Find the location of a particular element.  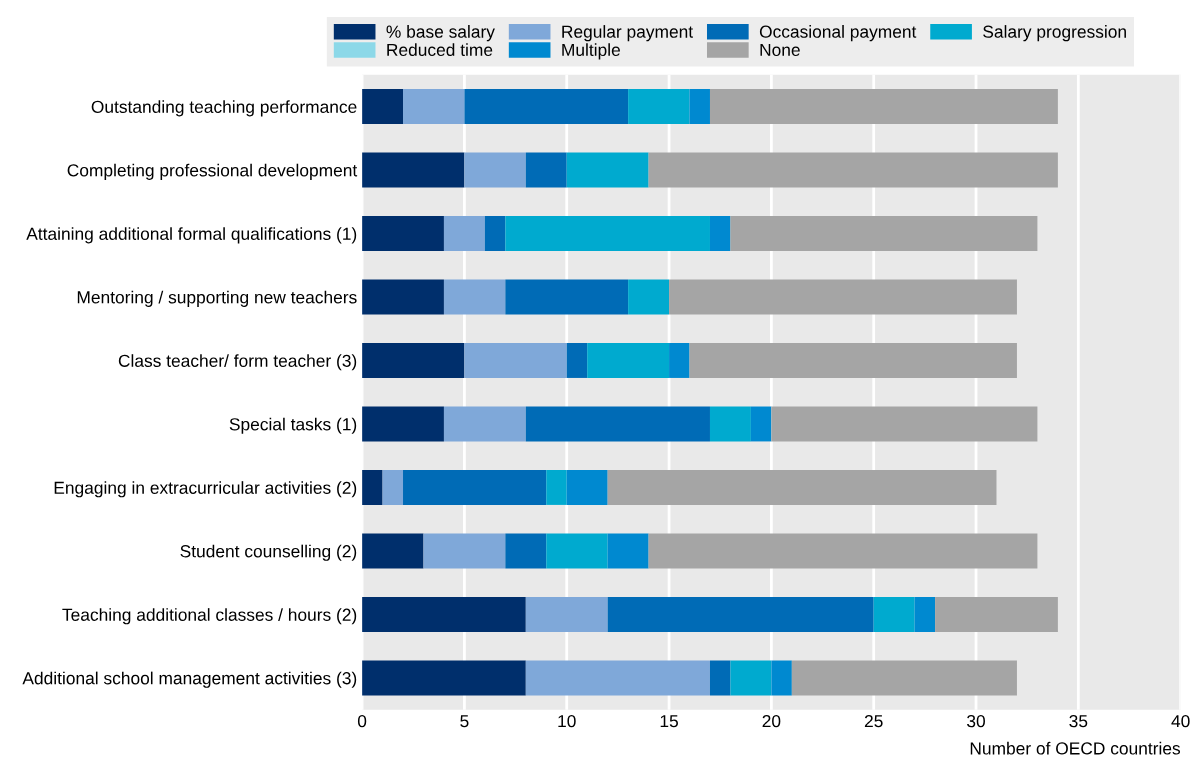

y-tick-label: Attaining additional formal qualifications (1) is located at coordinates (191, 235).